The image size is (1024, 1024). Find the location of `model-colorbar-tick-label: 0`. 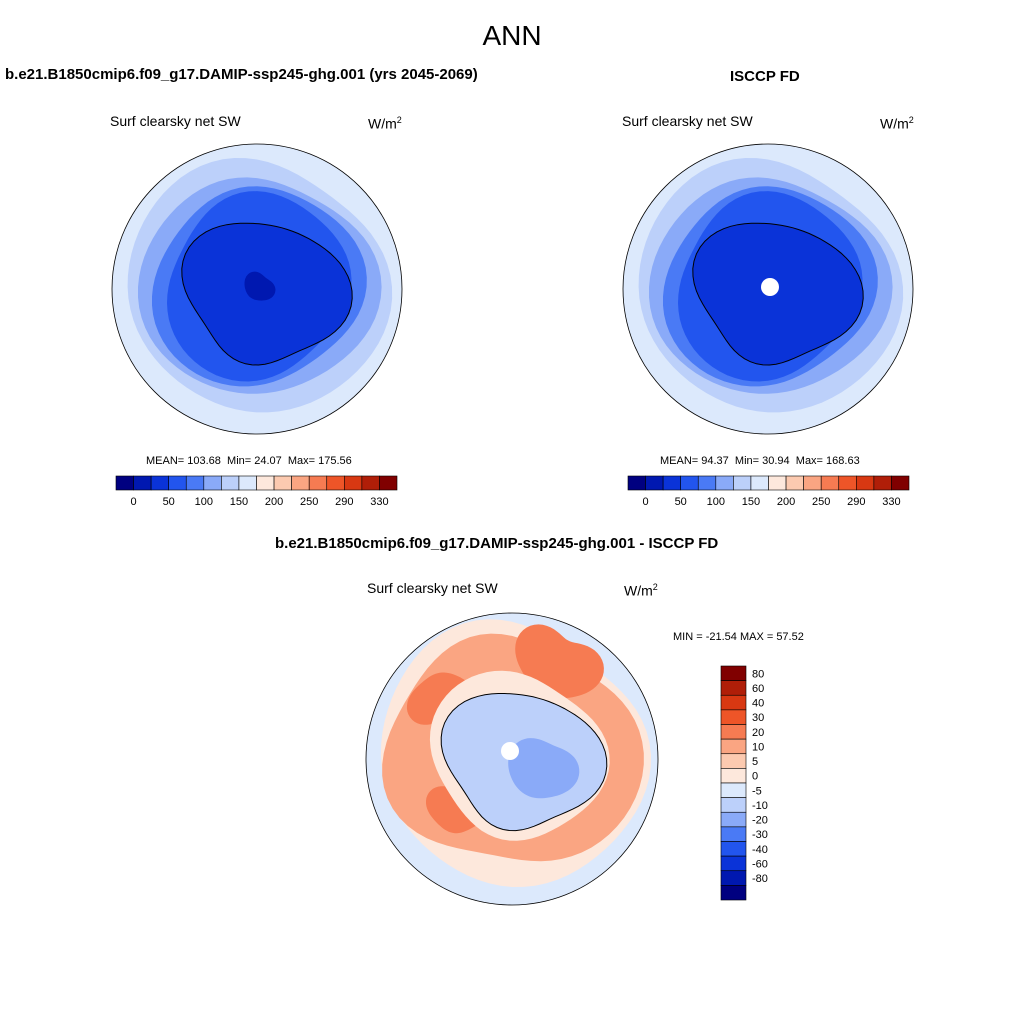

model-colorbar-tick-label: 0 is located at coordinates (134, 502).